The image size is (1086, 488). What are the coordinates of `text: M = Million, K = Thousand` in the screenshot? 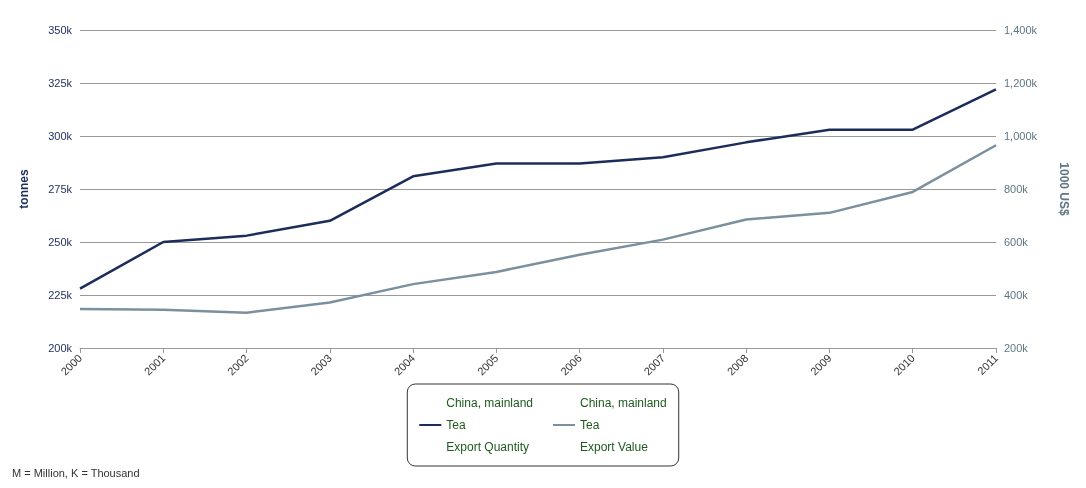 It's located at (76, 472).